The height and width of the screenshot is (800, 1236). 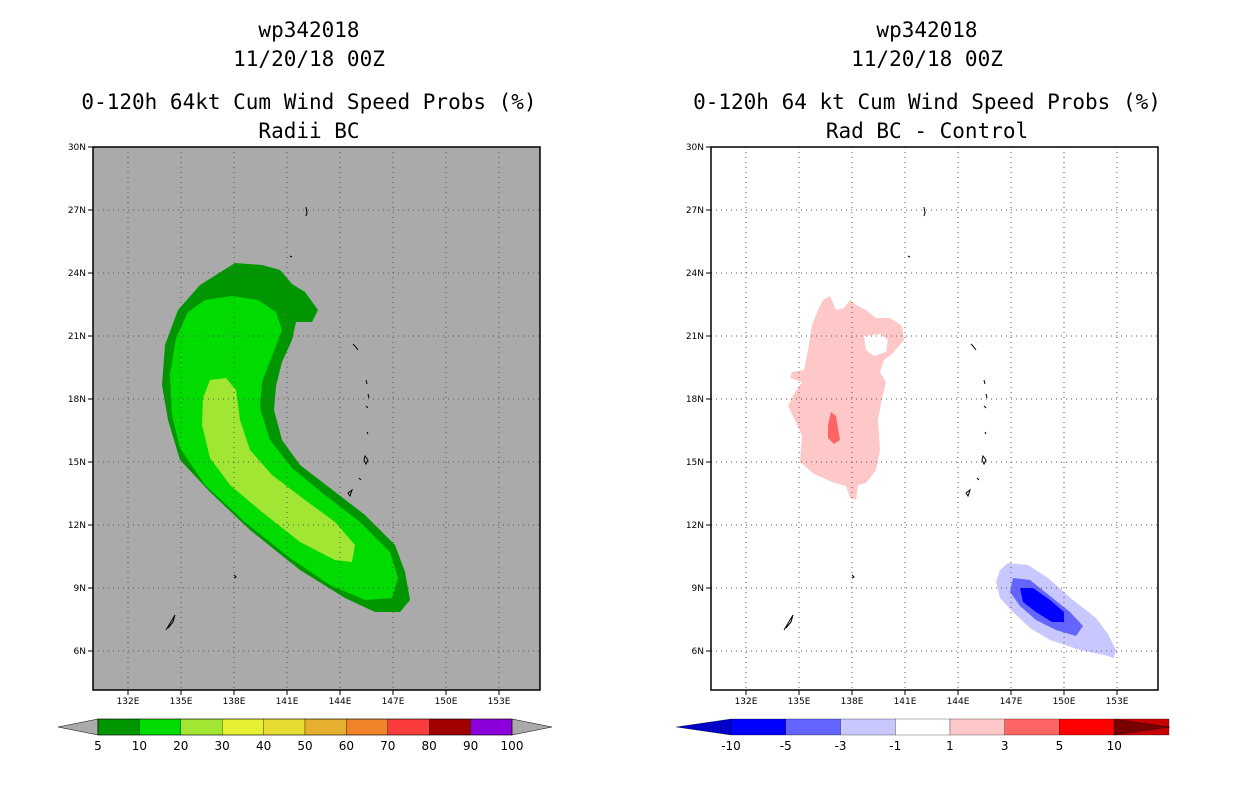 I want to click on lat-label: 27N, so click(x=695, y=211).